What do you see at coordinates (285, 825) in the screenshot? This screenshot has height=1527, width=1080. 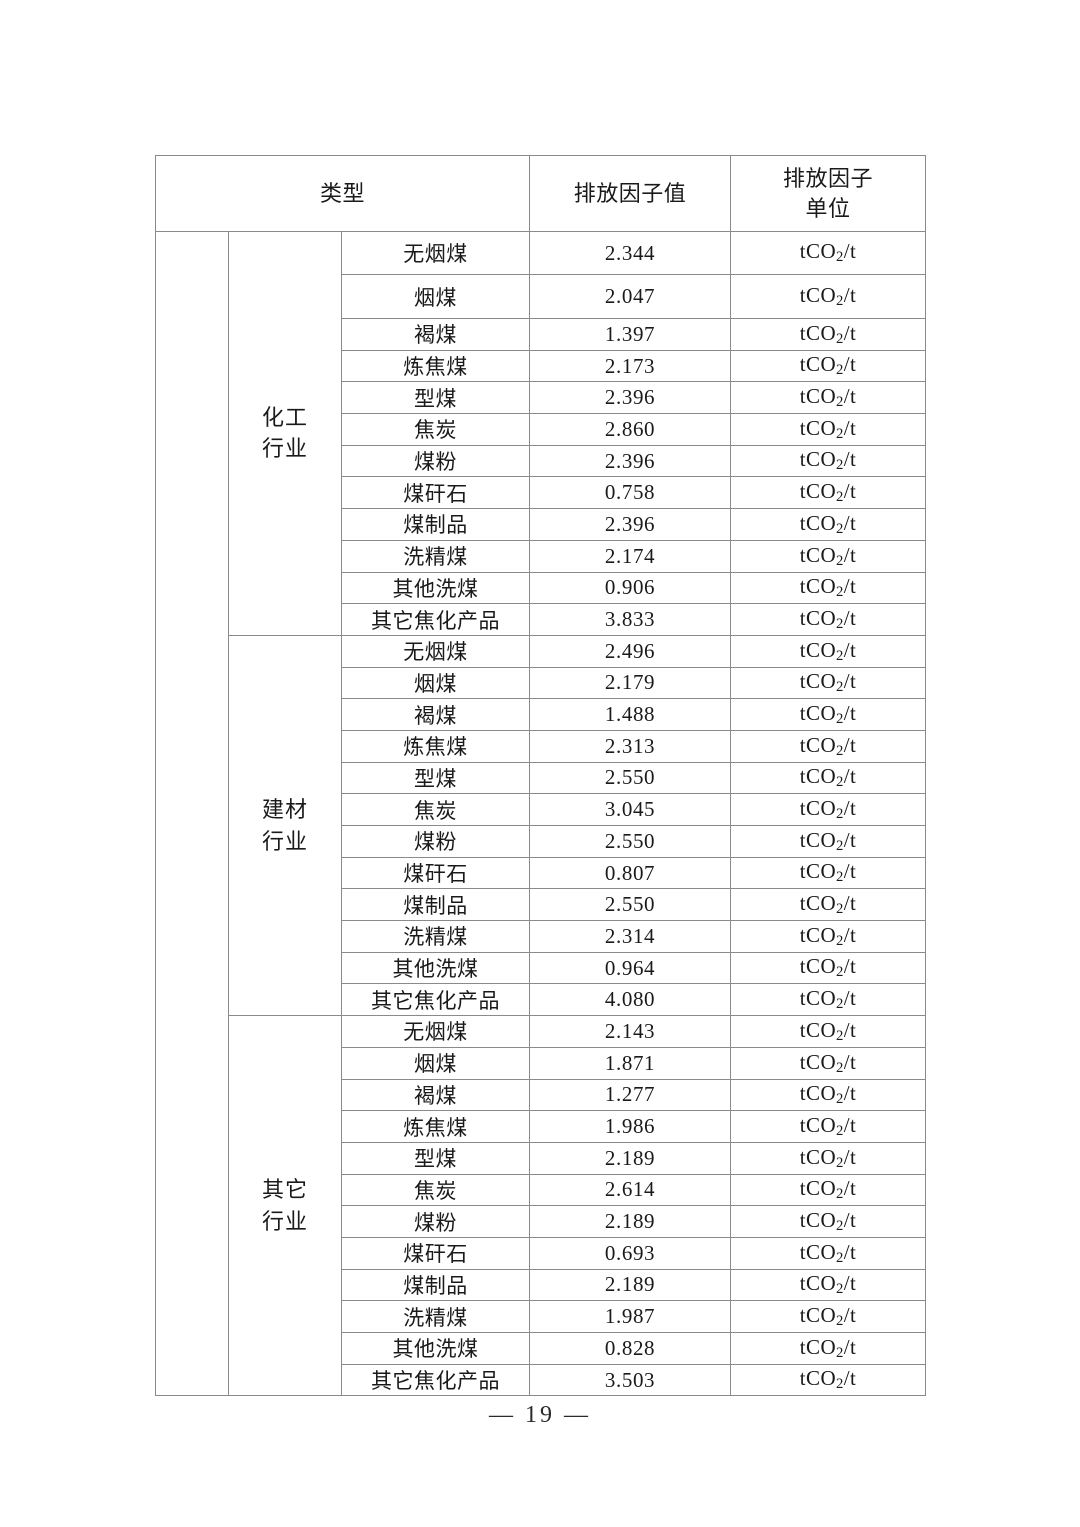 I see `industry-group-label: 建材 行业` at bounding box center [285, 825].